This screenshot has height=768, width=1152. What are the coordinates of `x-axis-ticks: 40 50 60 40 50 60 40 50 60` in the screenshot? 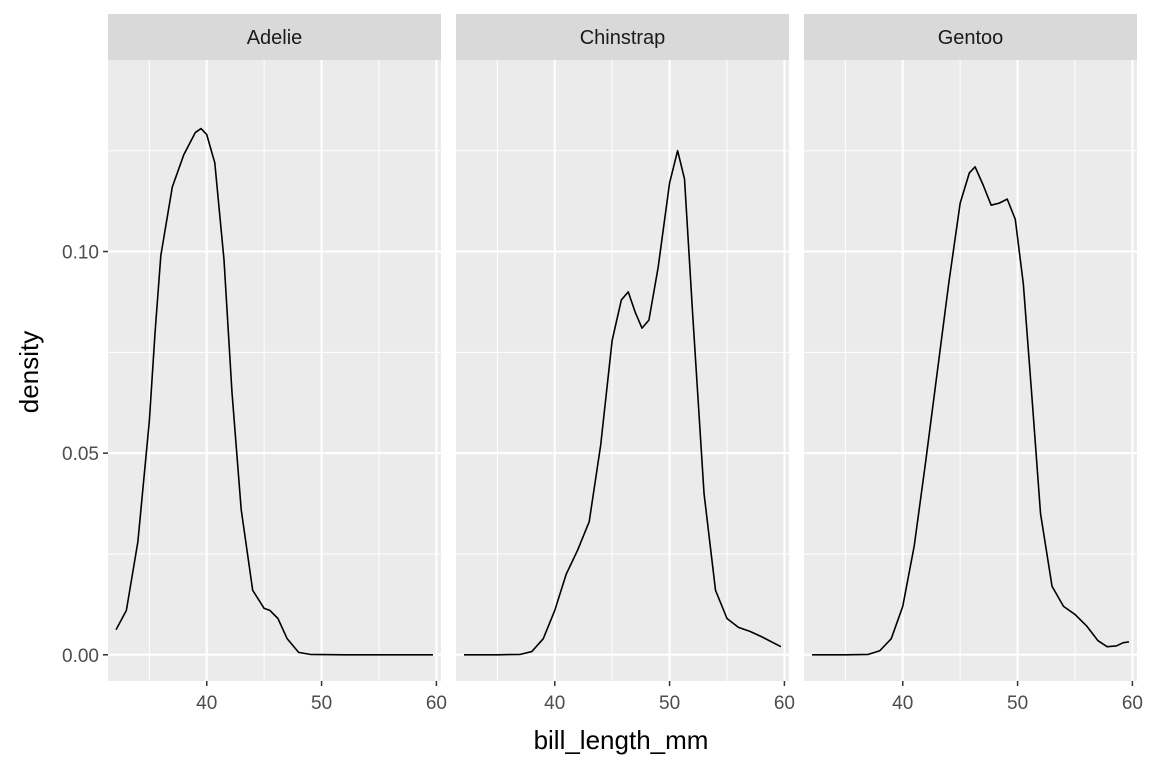 It's located at (669, 697).